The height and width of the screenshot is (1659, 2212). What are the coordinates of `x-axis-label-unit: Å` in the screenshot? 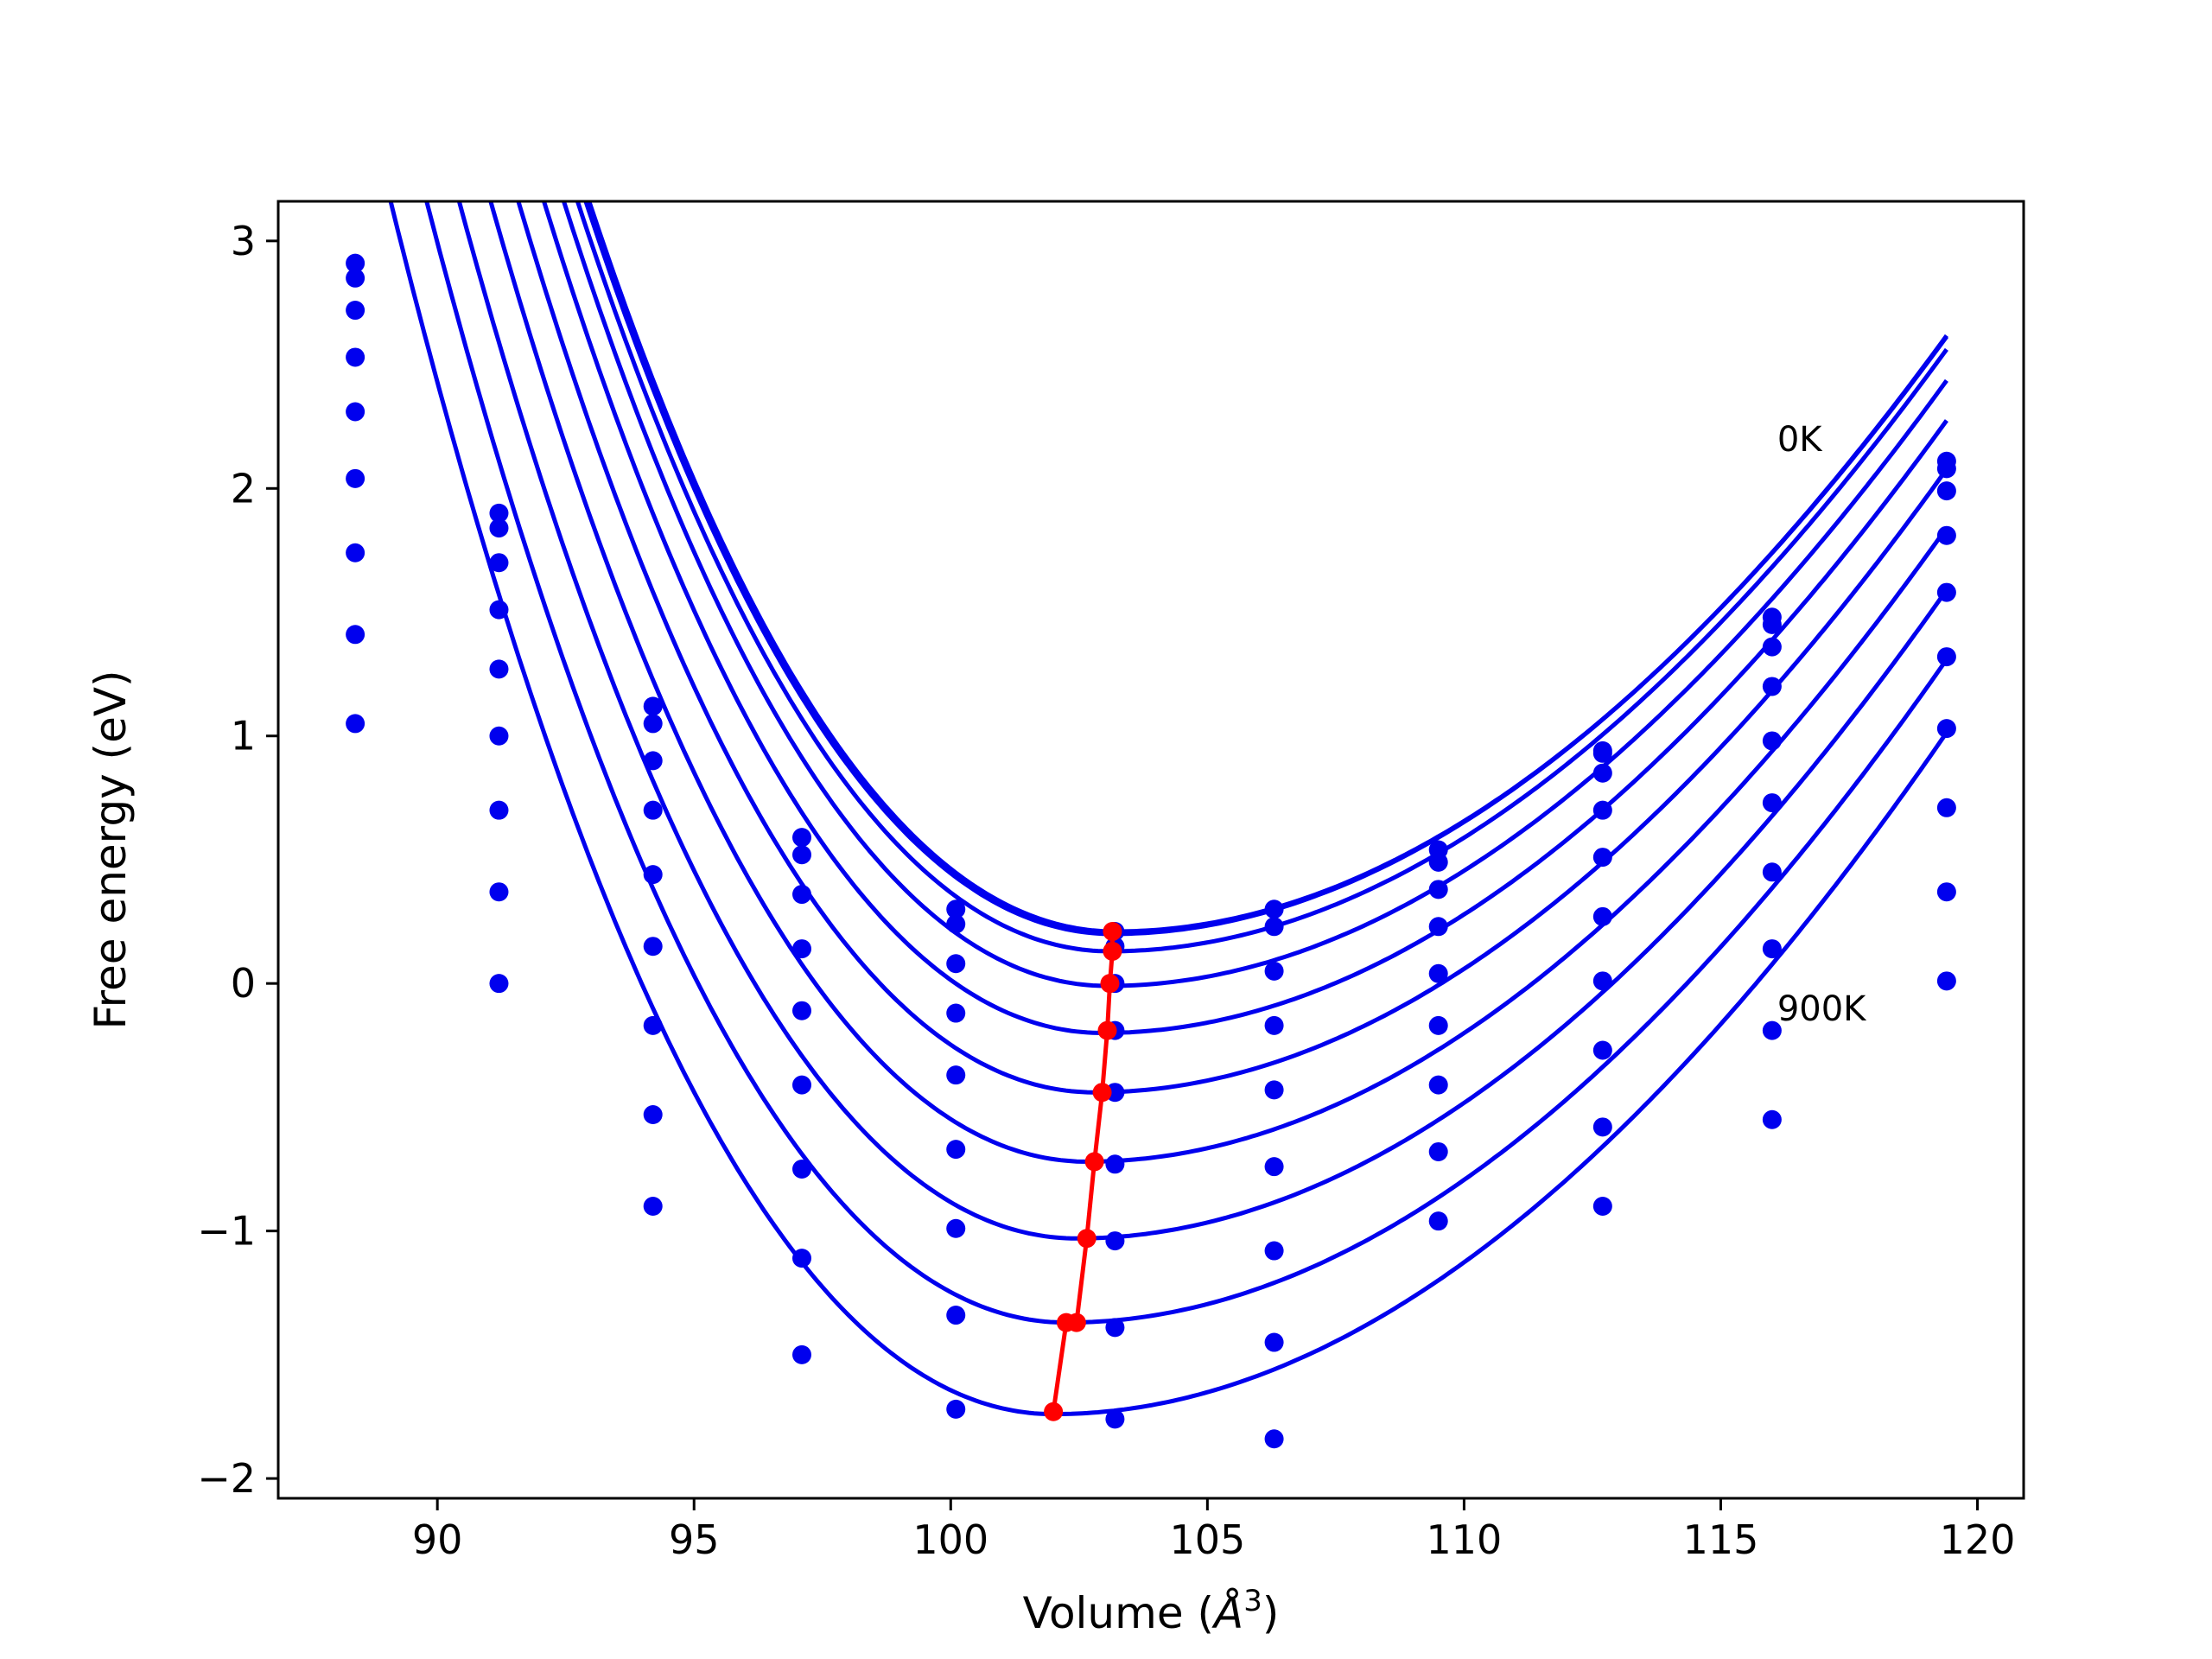 It's located at (1227, 1613).